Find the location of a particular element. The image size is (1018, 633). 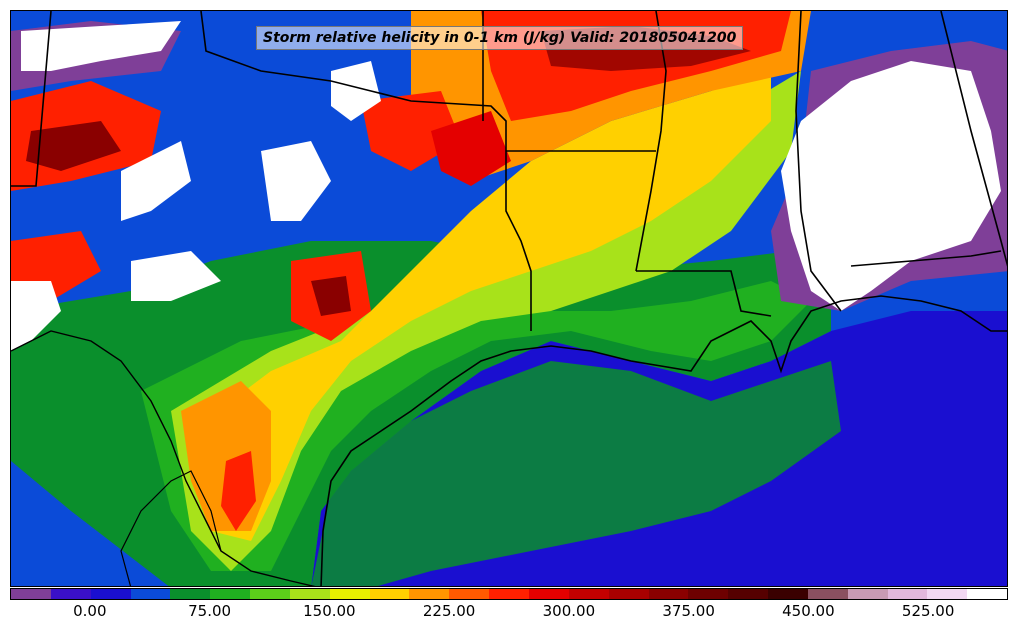

colorbar is located at coordinates (509, 594).